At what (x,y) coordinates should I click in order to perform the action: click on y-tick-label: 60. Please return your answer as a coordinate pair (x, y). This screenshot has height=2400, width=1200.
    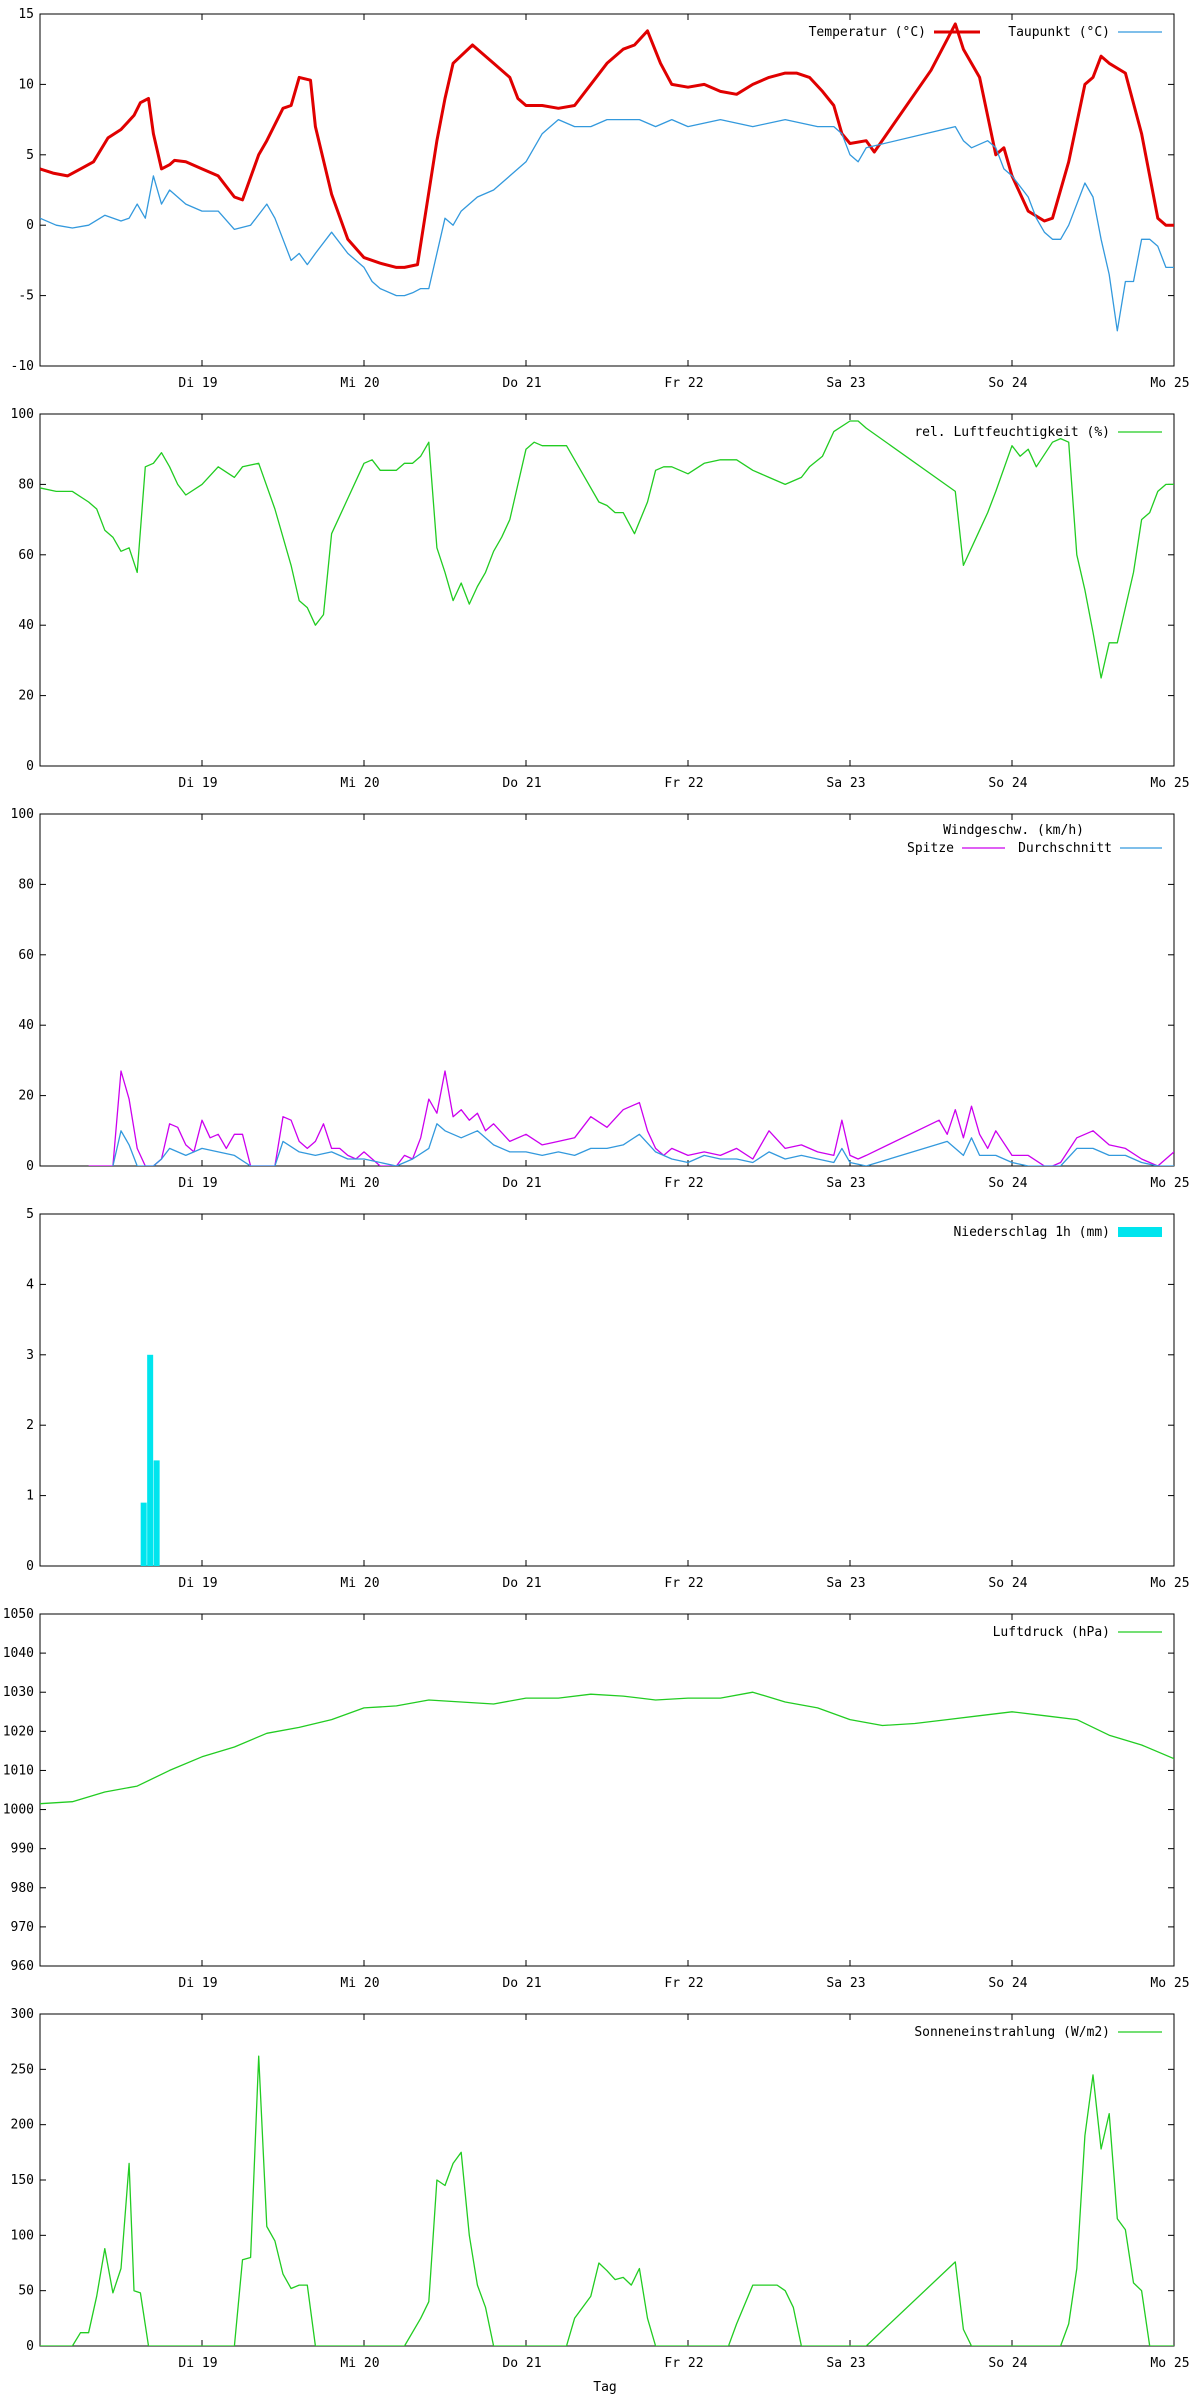
    Looking at the image, I should click on (26, 955).